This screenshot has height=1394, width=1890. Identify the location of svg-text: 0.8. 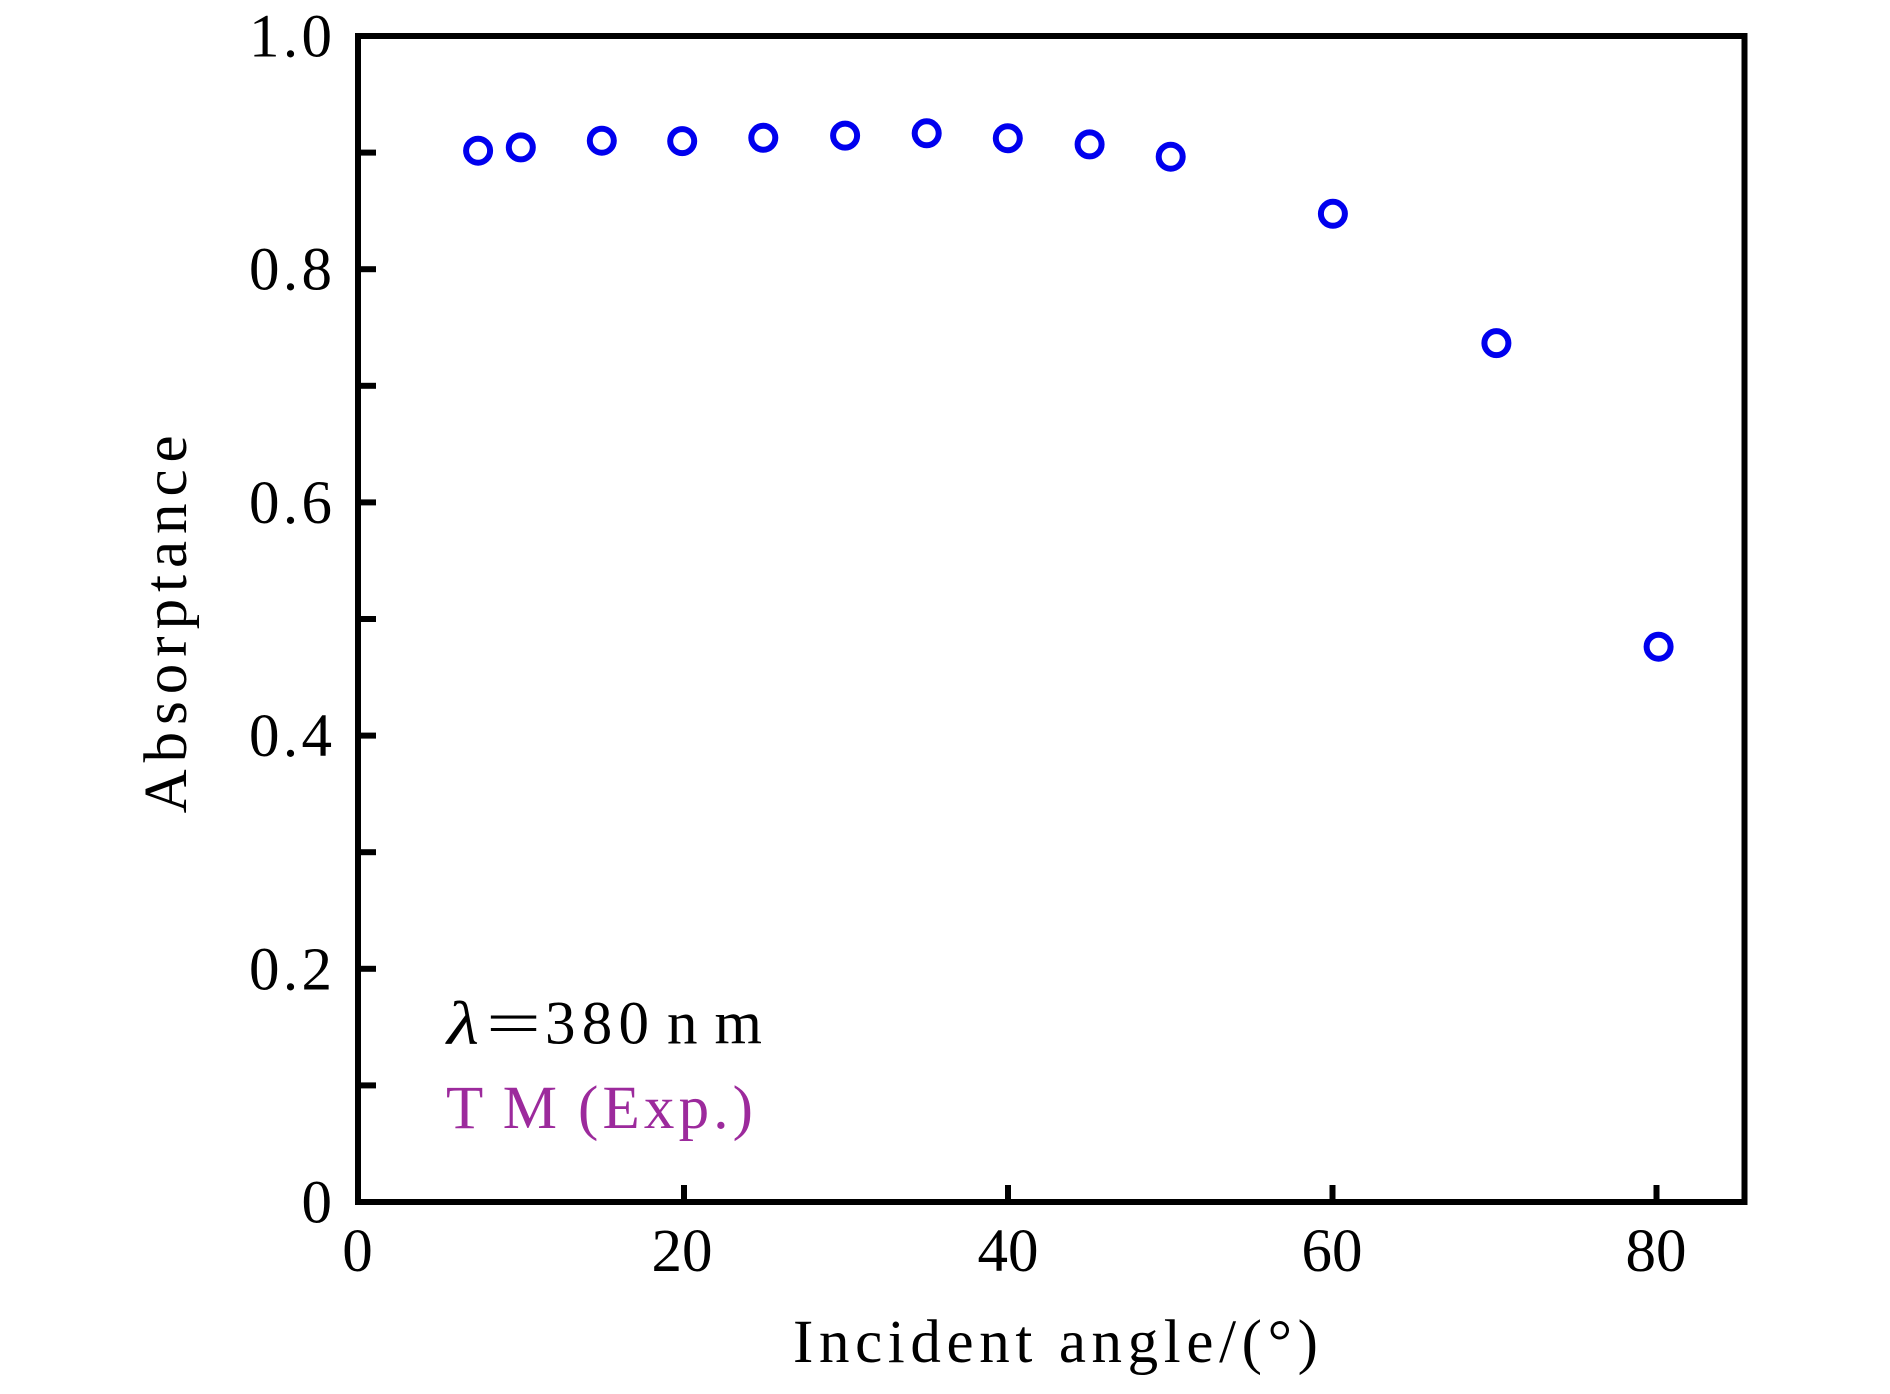
(290, 270).